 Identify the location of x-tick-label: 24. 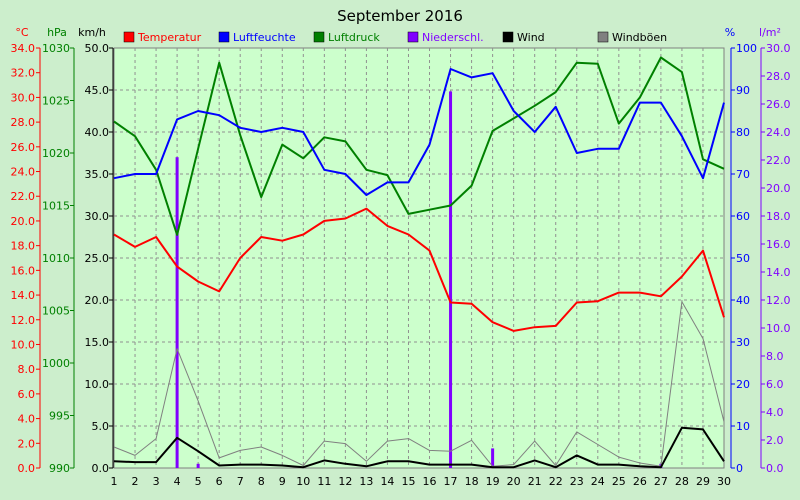
(598, 481).